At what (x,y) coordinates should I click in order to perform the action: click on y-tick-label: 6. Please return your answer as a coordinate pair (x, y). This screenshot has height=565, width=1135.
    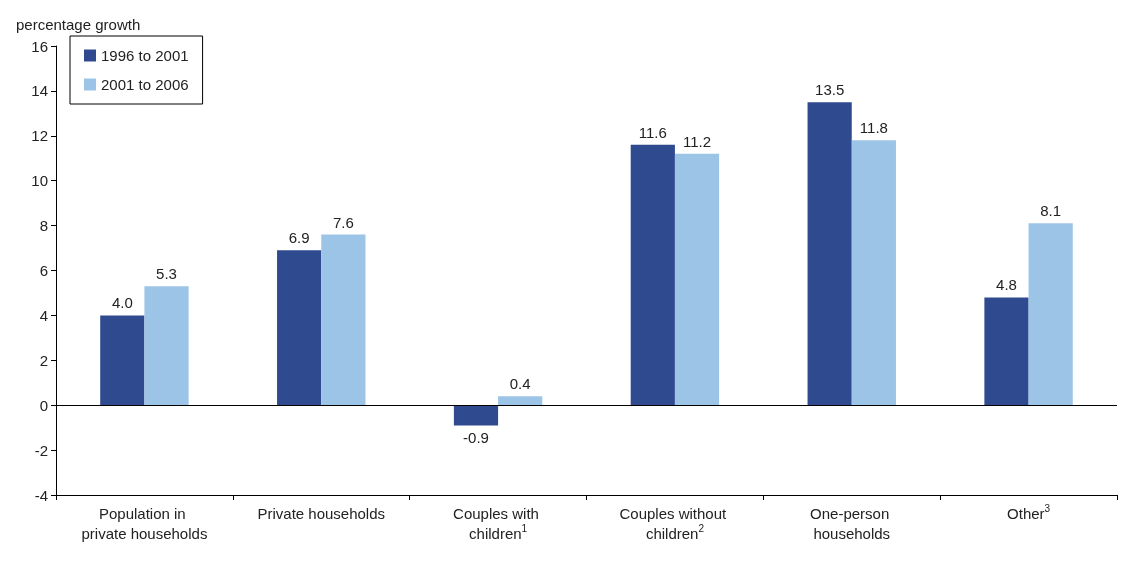
    Looking at the image, I should click on (43, 270).